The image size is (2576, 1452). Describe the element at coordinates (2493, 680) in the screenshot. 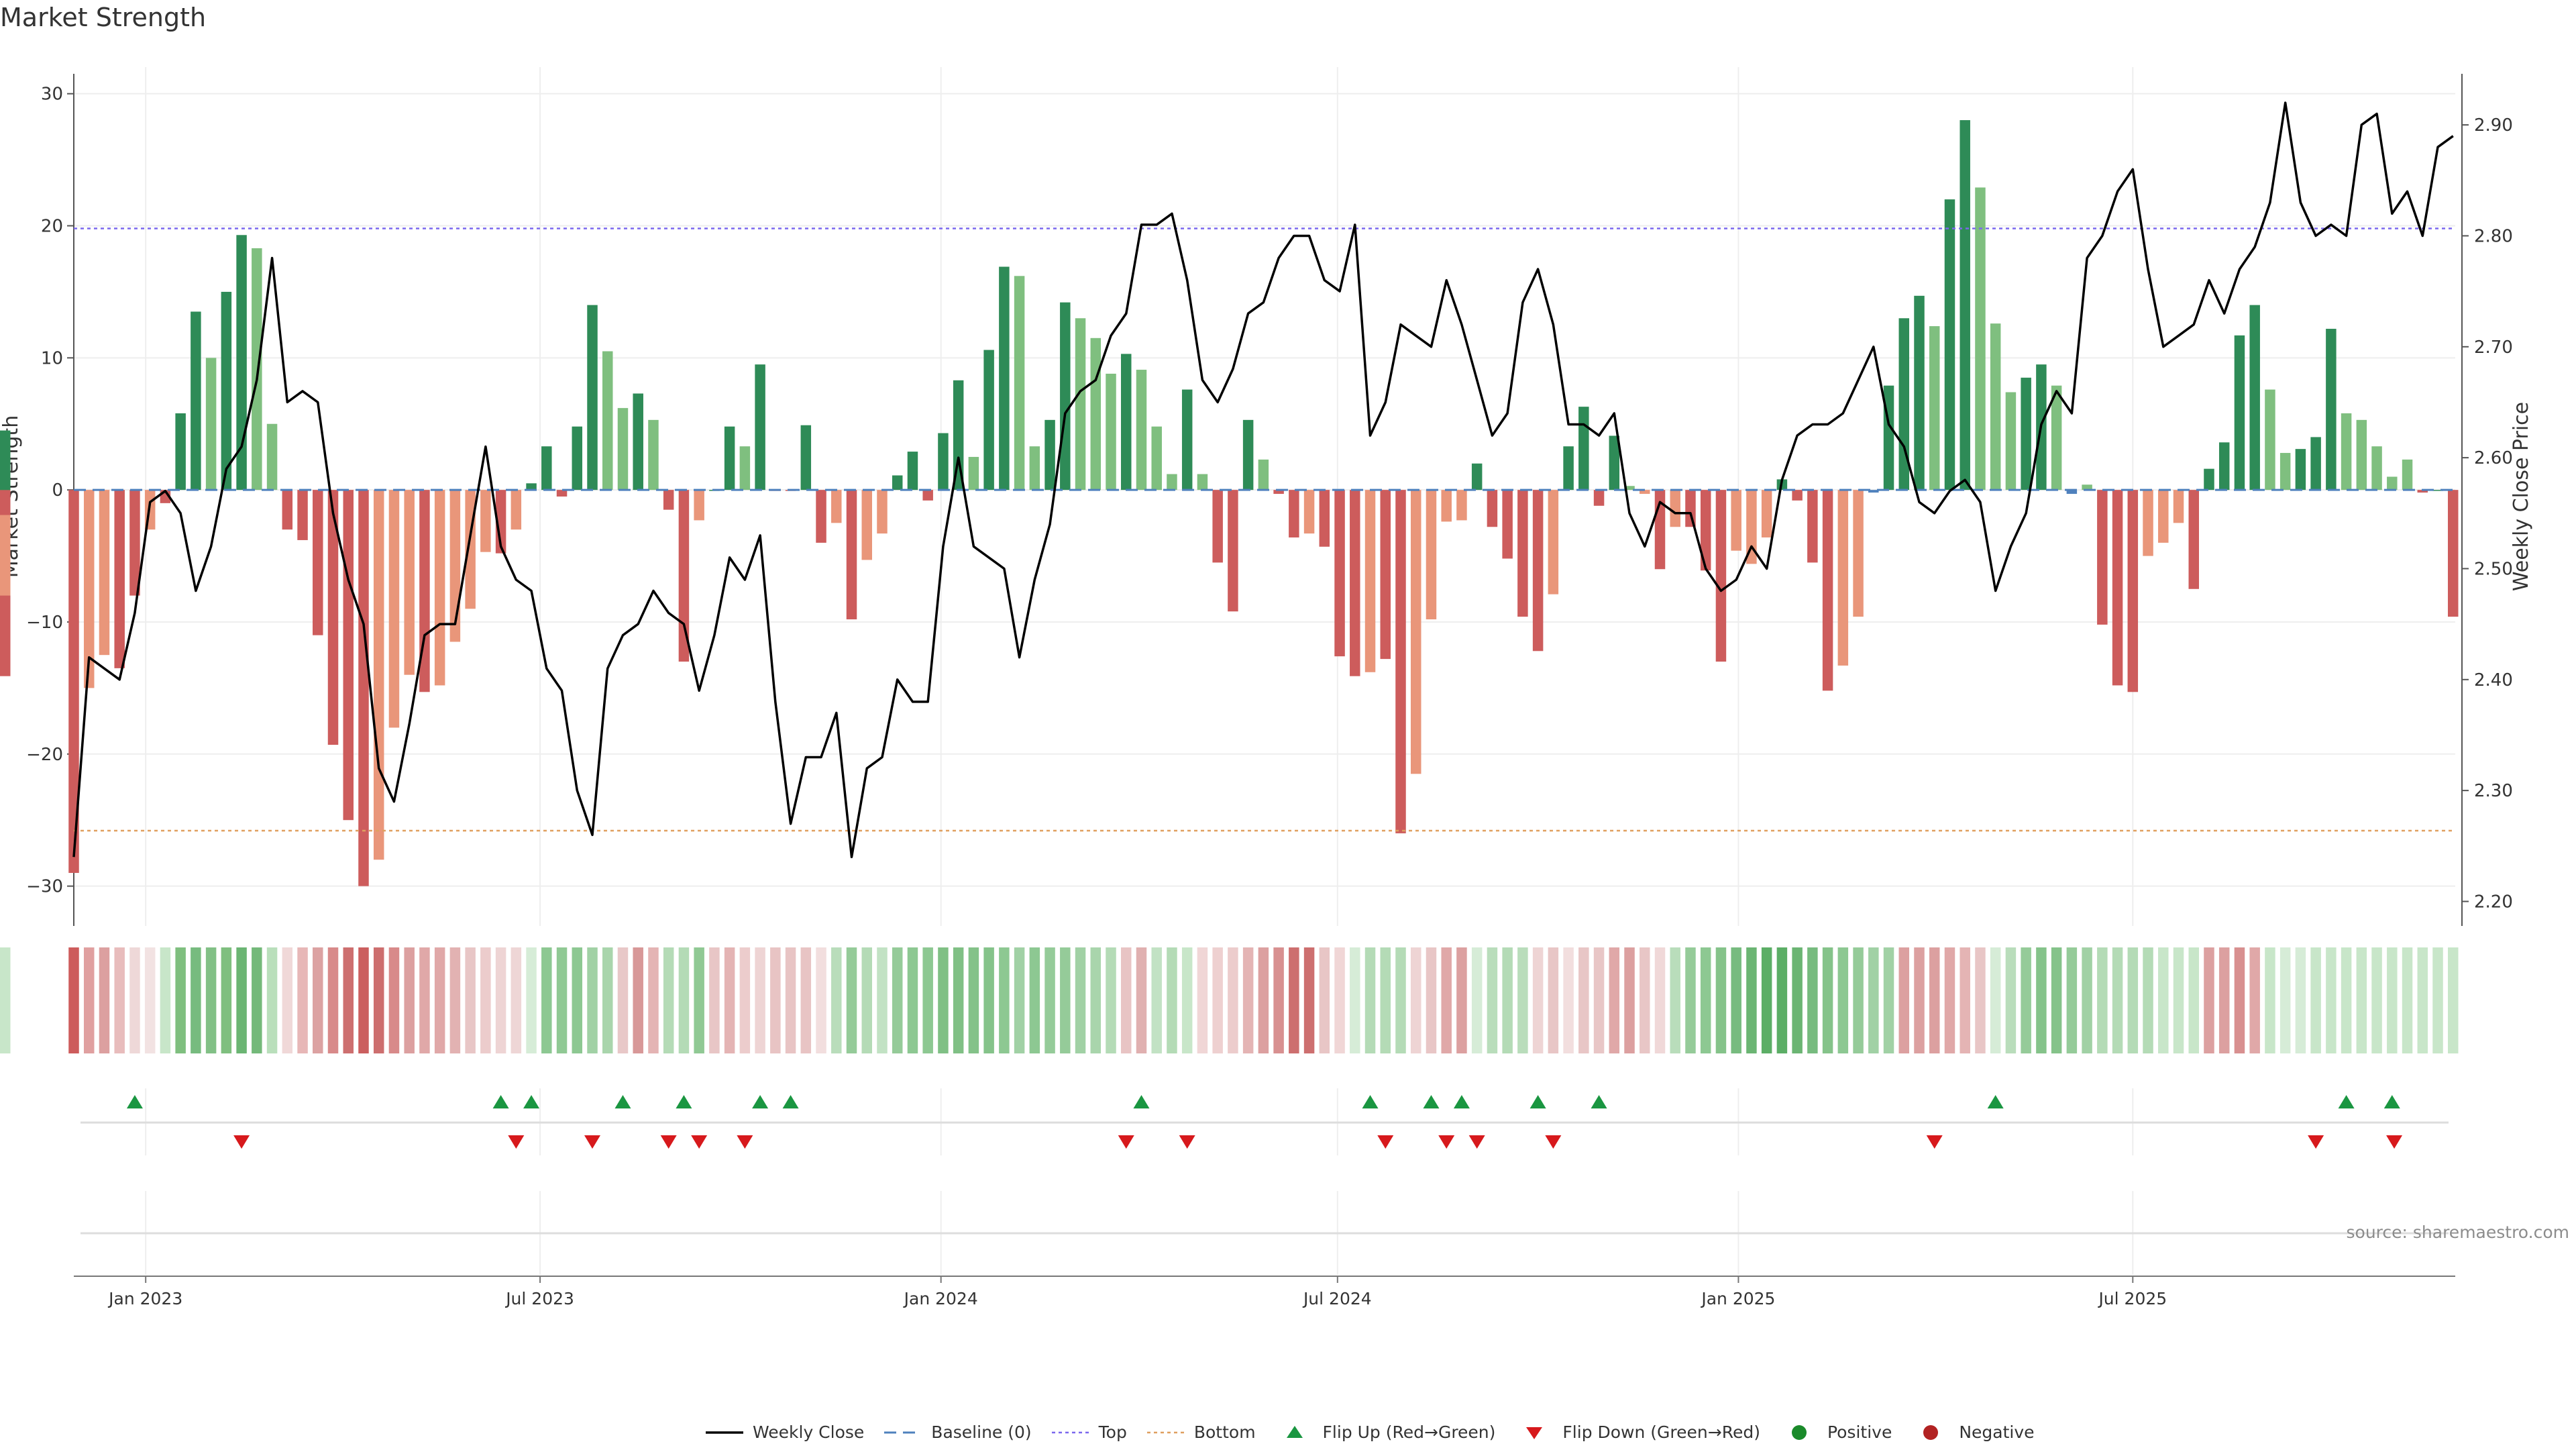

I see `y2-tick-label: 2.40` at that location.